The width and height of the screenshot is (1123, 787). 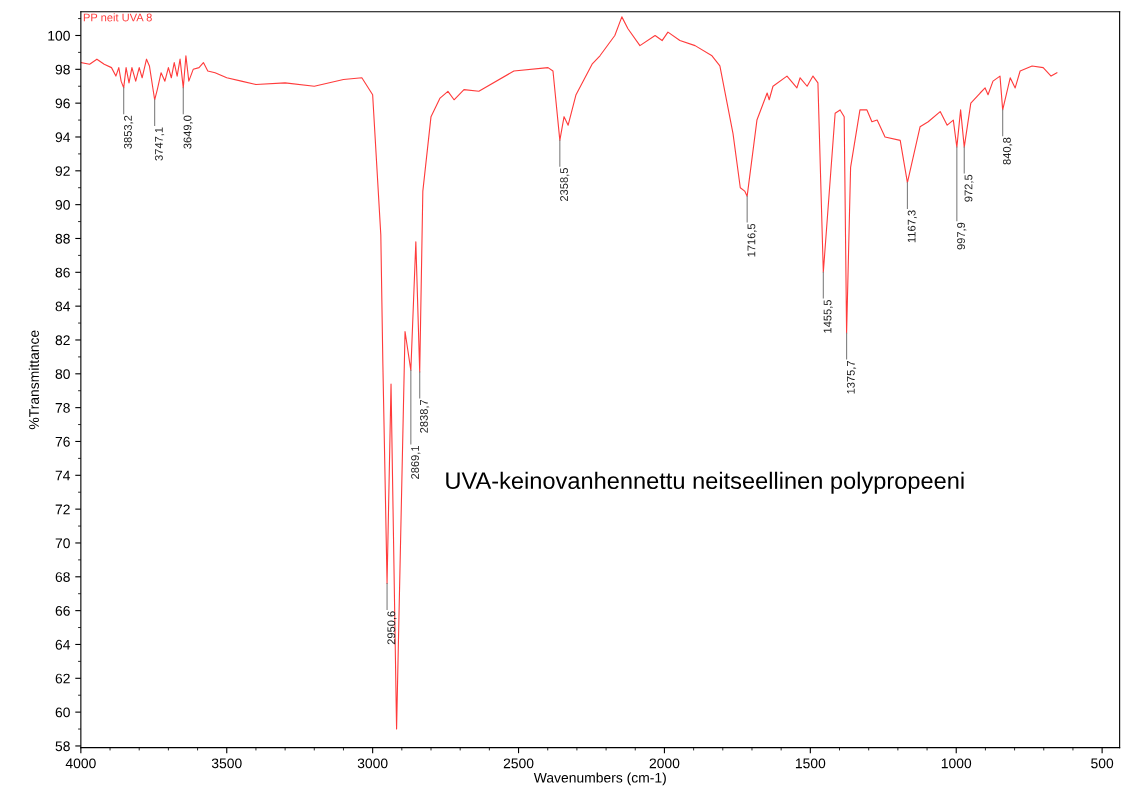 I want to click on annotation: 2869,1, so click(x=416, y=462).